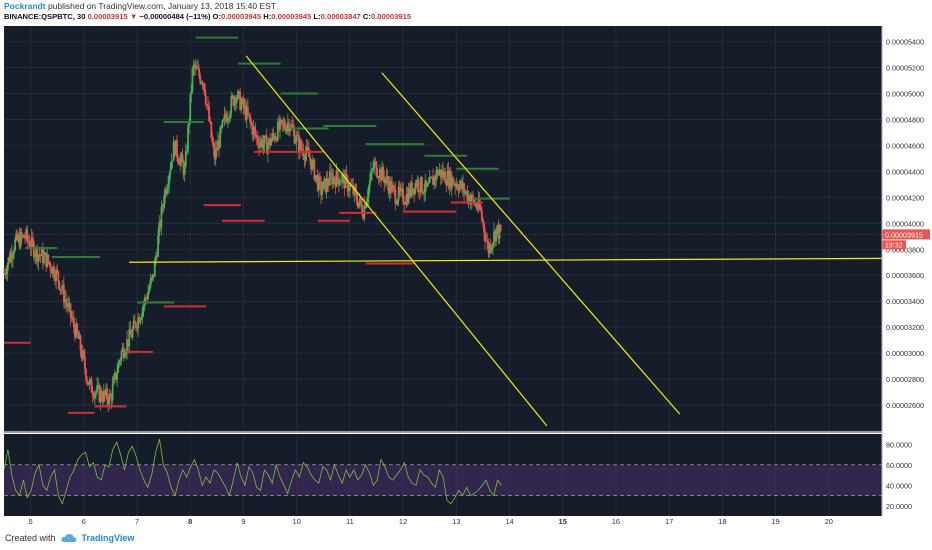 The height and width of the screenshot is (550, 932). I want to click on author-name: Pockrandt, so click(25, 6).